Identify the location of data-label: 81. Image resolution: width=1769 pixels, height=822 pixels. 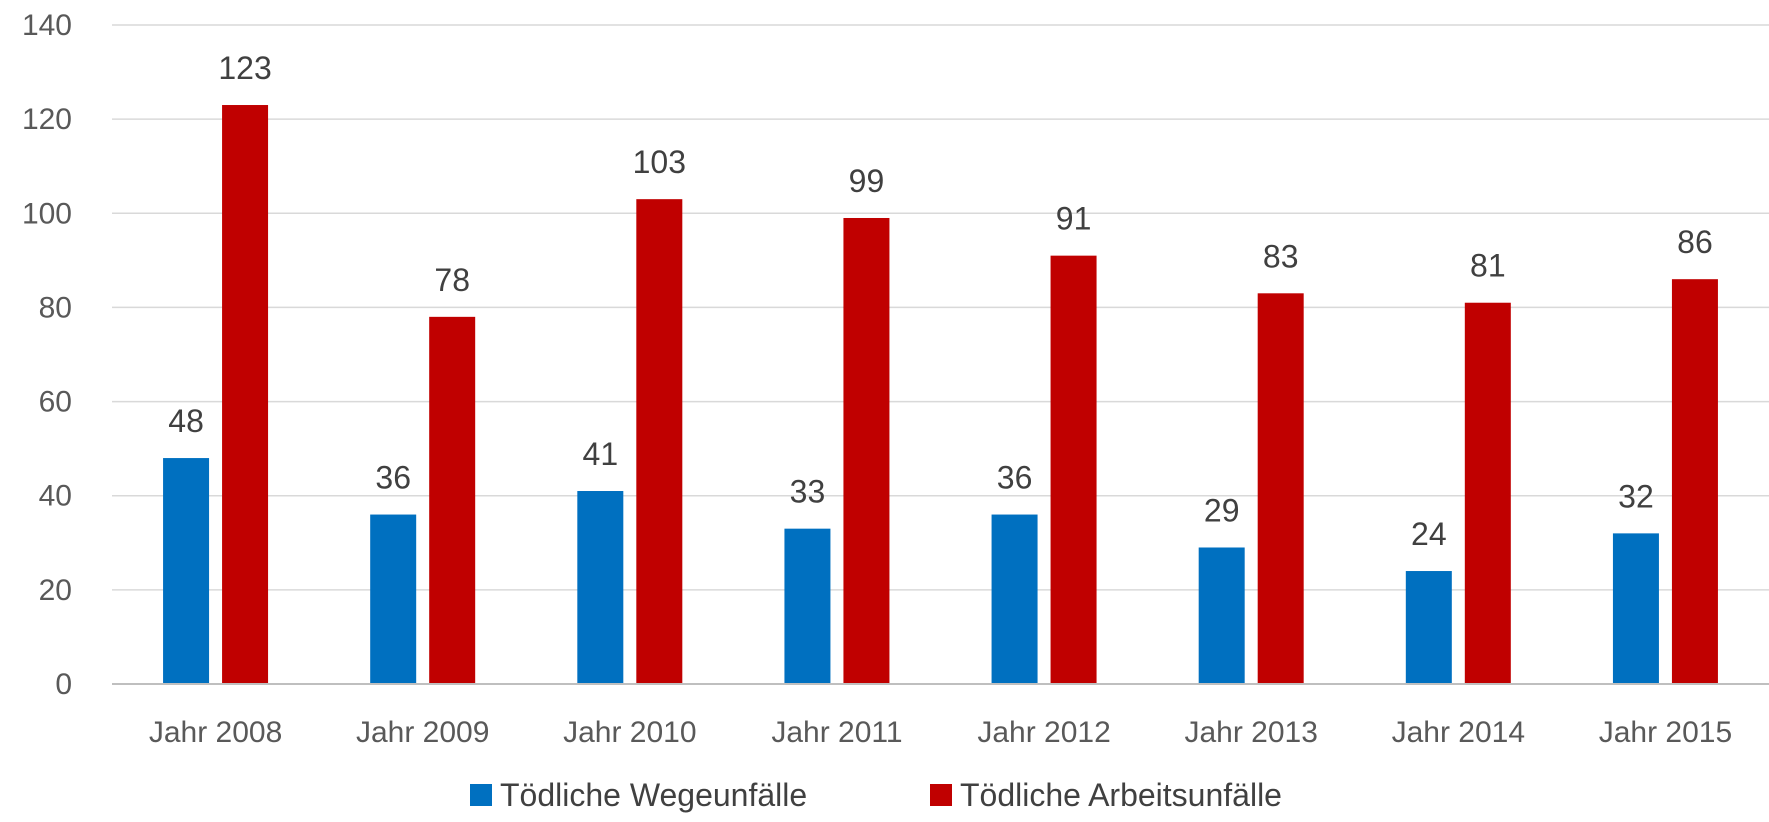
(1488, 266).